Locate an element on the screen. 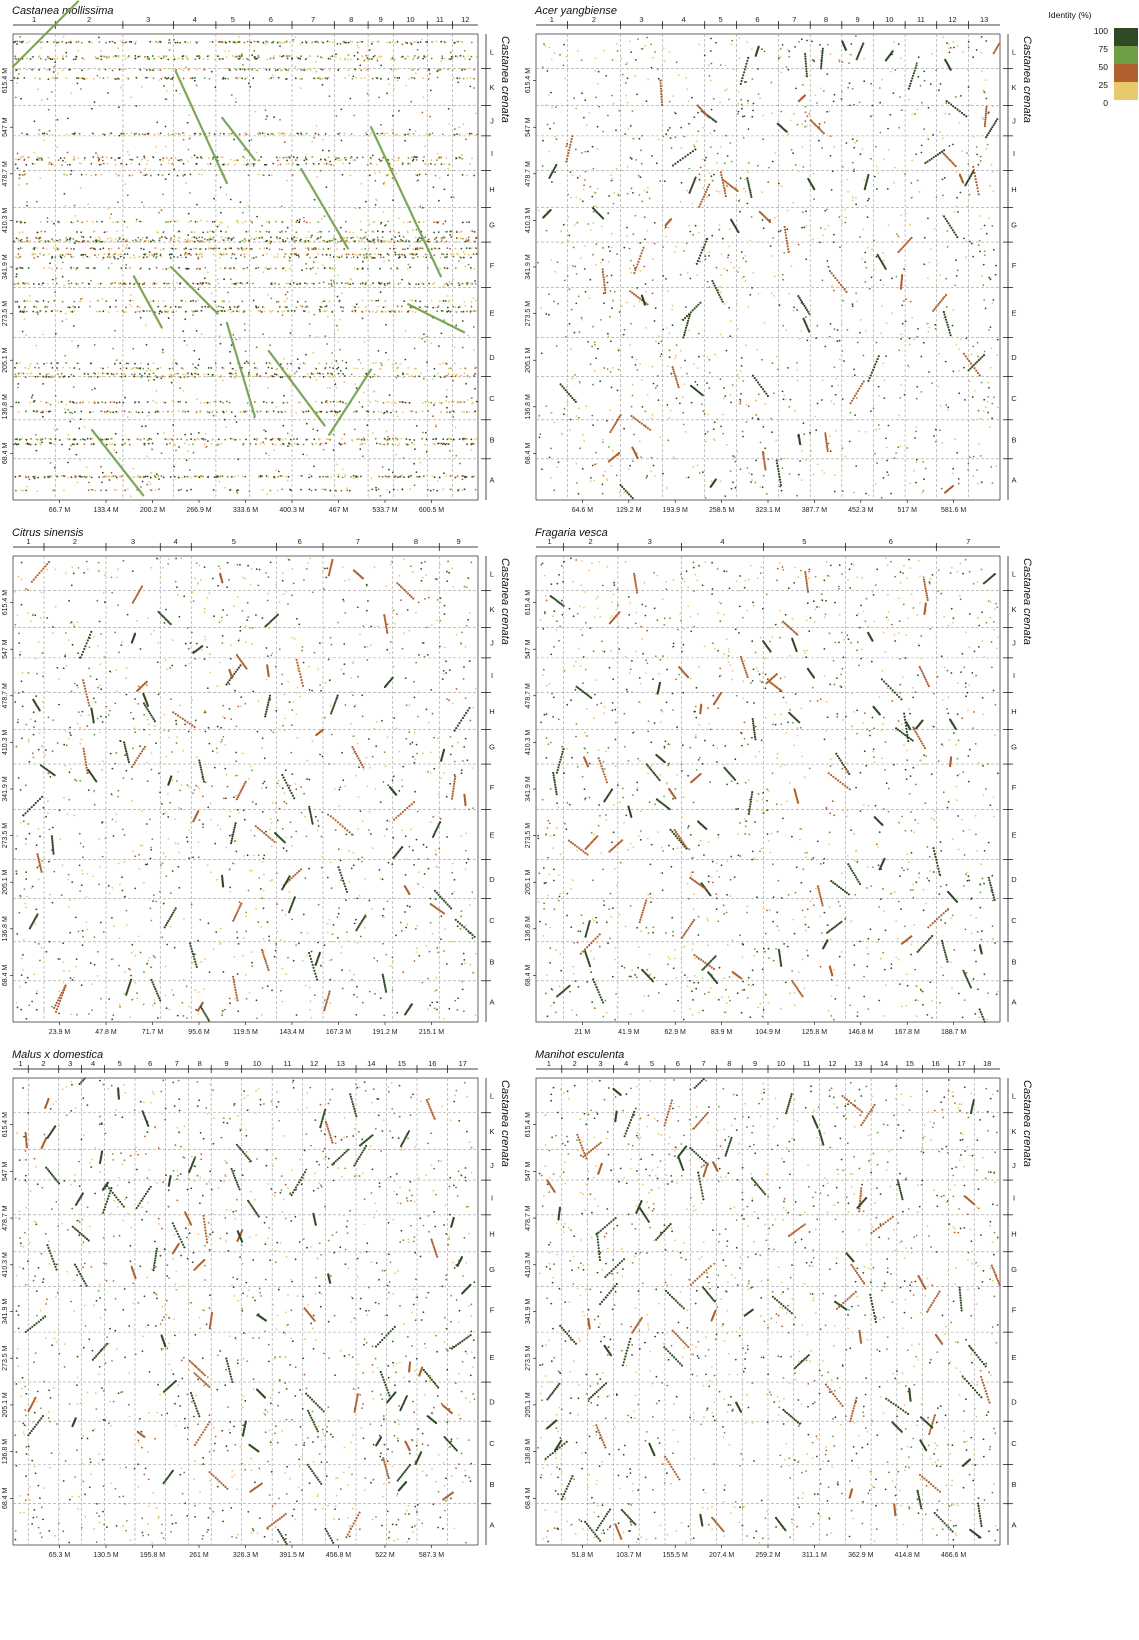 The height and width of the screenshot is (1640, 1139). x-chromosome-label: 4 is located at coordinates (684, 19).